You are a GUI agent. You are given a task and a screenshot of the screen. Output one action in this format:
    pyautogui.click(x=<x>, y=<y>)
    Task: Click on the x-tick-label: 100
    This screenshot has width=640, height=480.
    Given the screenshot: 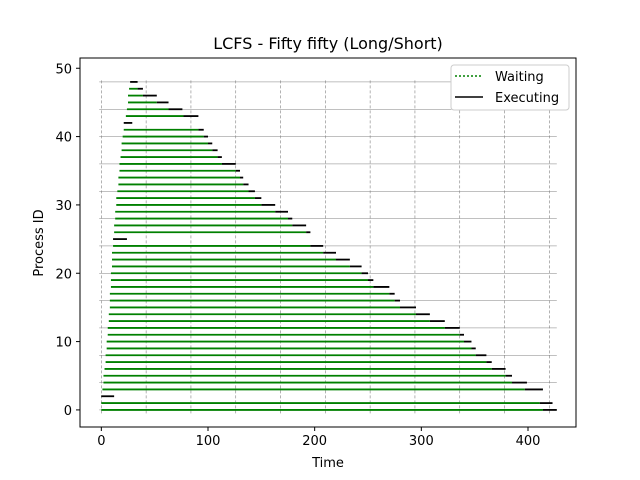 What is the action you would take?
    pyautogui.click(x=208, y=441)
    